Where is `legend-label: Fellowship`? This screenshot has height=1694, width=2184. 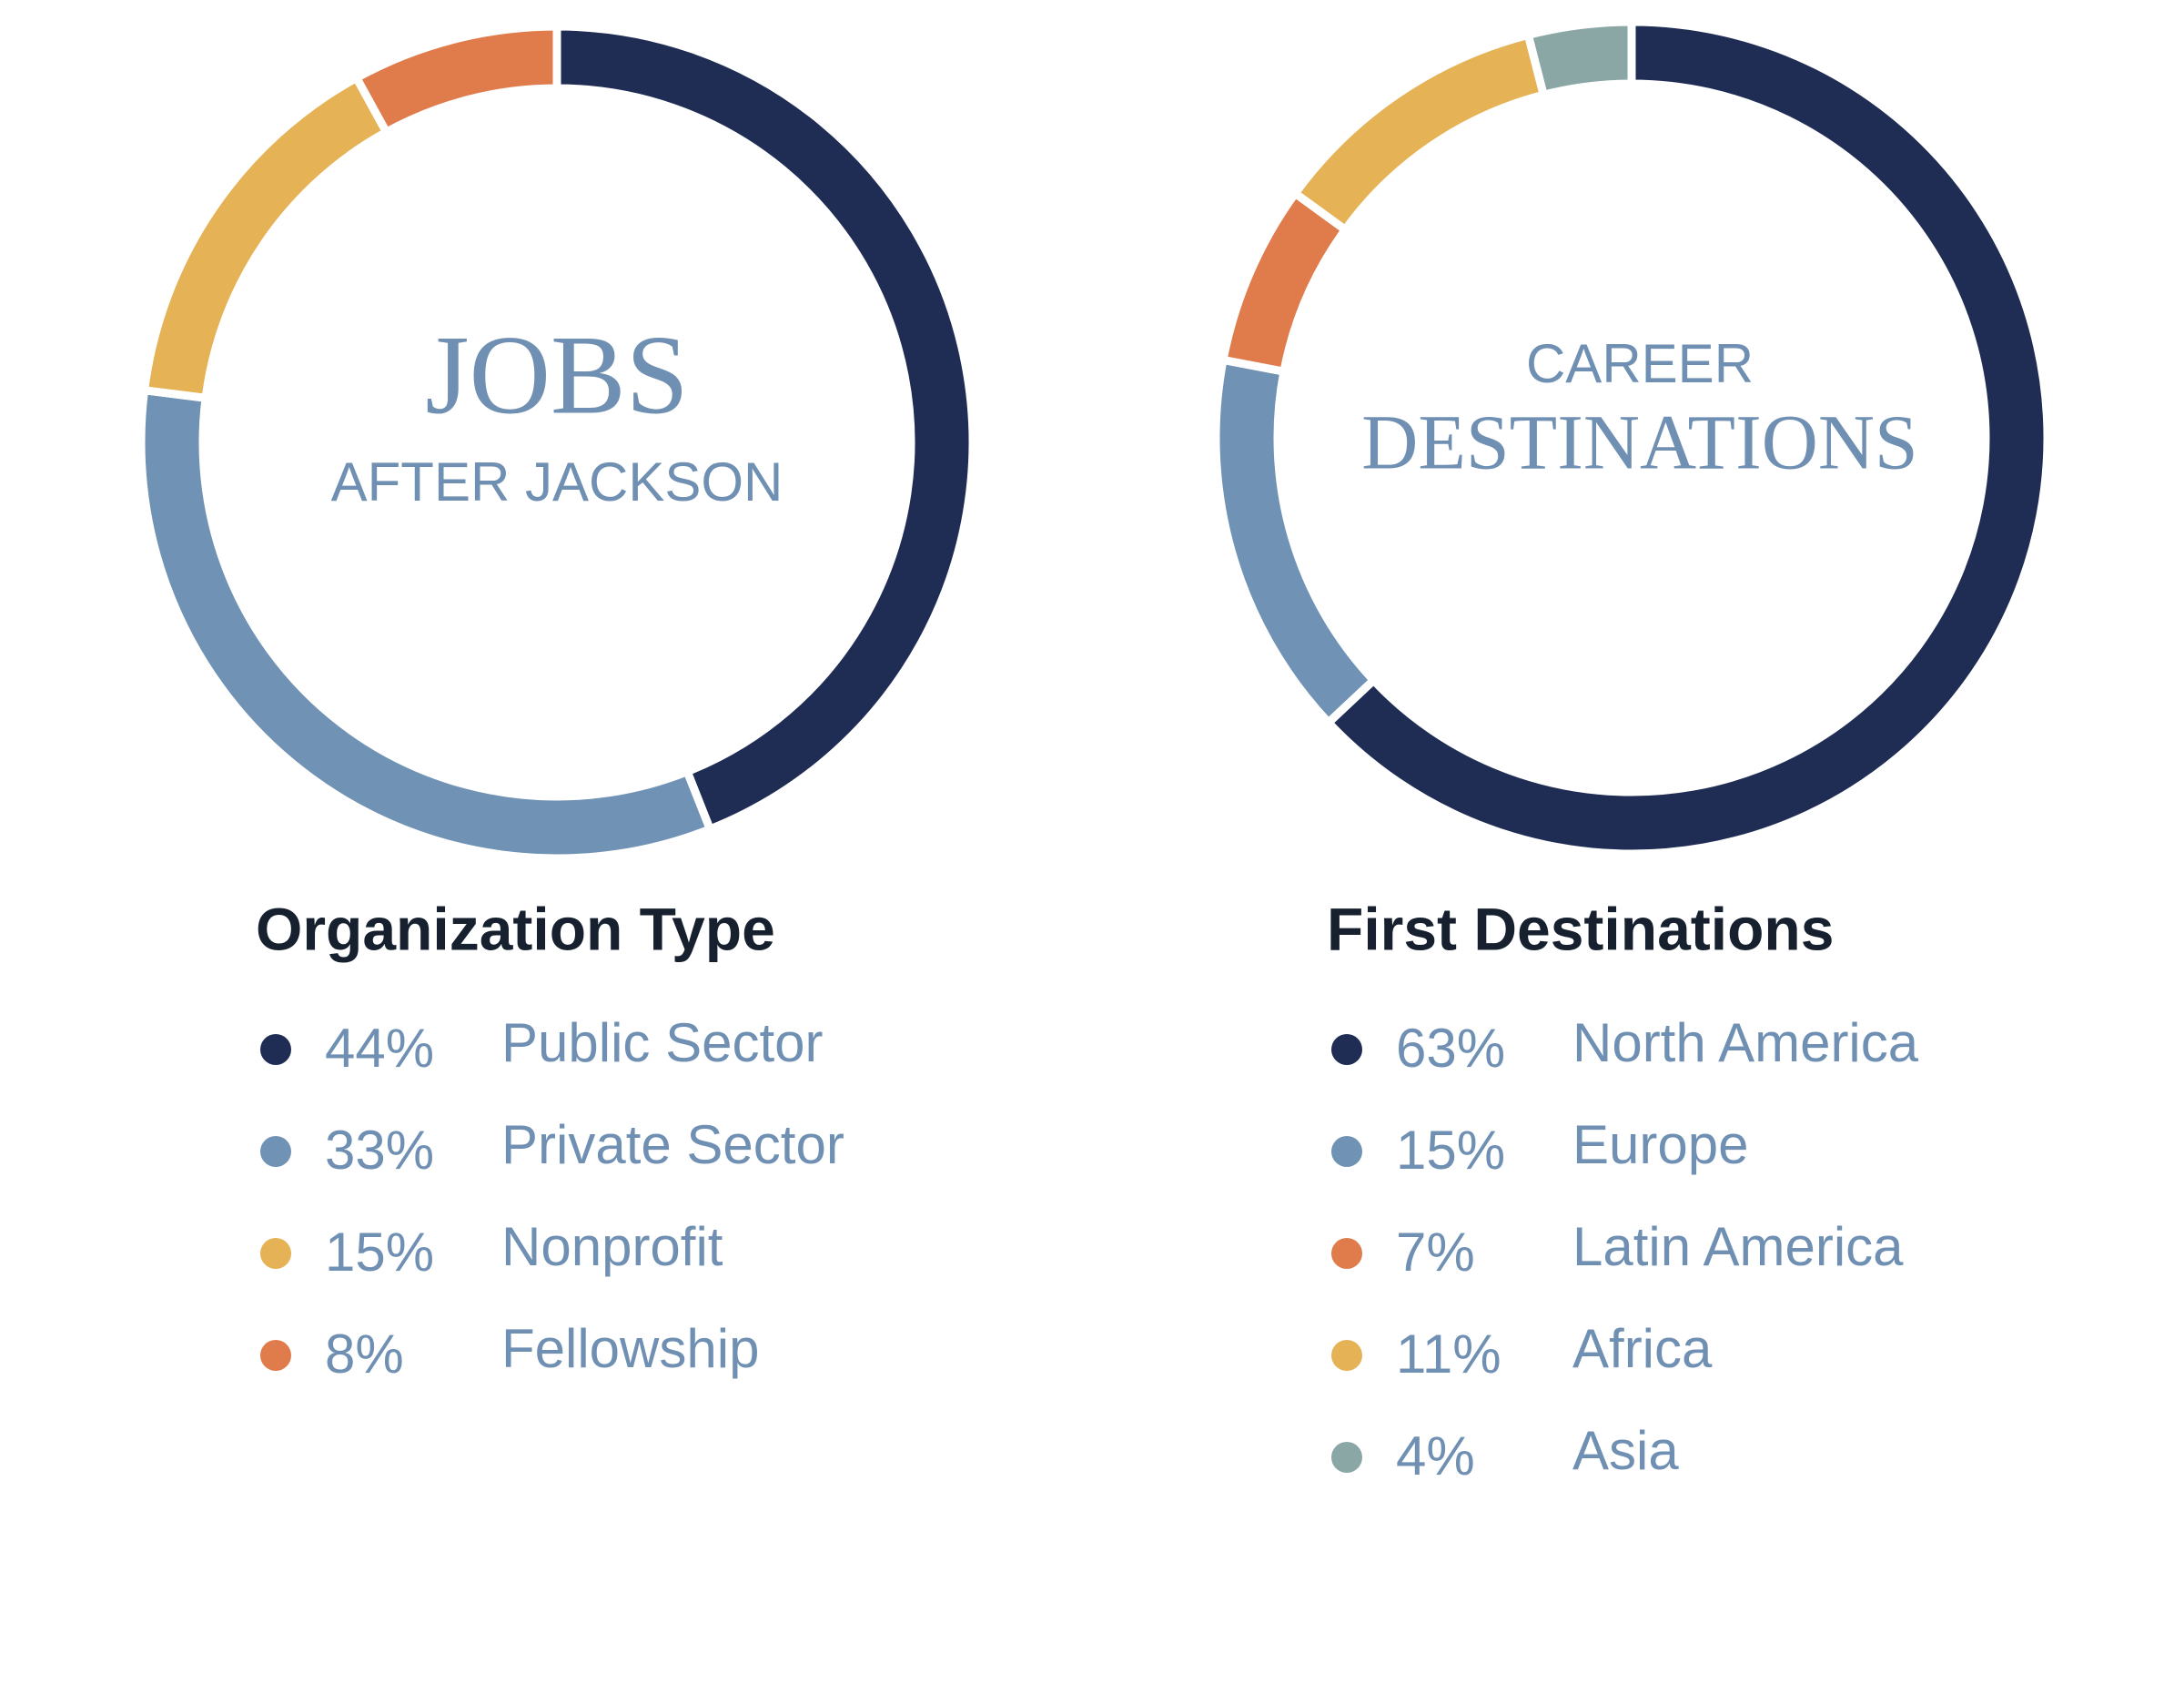
legend-label: Fellowship is located at coordinates (630, 1348).